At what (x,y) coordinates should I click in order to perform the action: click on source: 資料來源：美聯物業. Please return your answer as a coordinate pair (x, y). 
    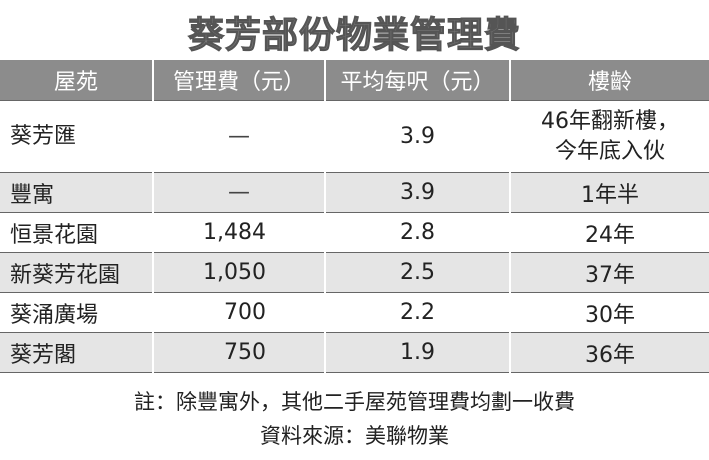
    Looking at the image, I should click on (354, 436).